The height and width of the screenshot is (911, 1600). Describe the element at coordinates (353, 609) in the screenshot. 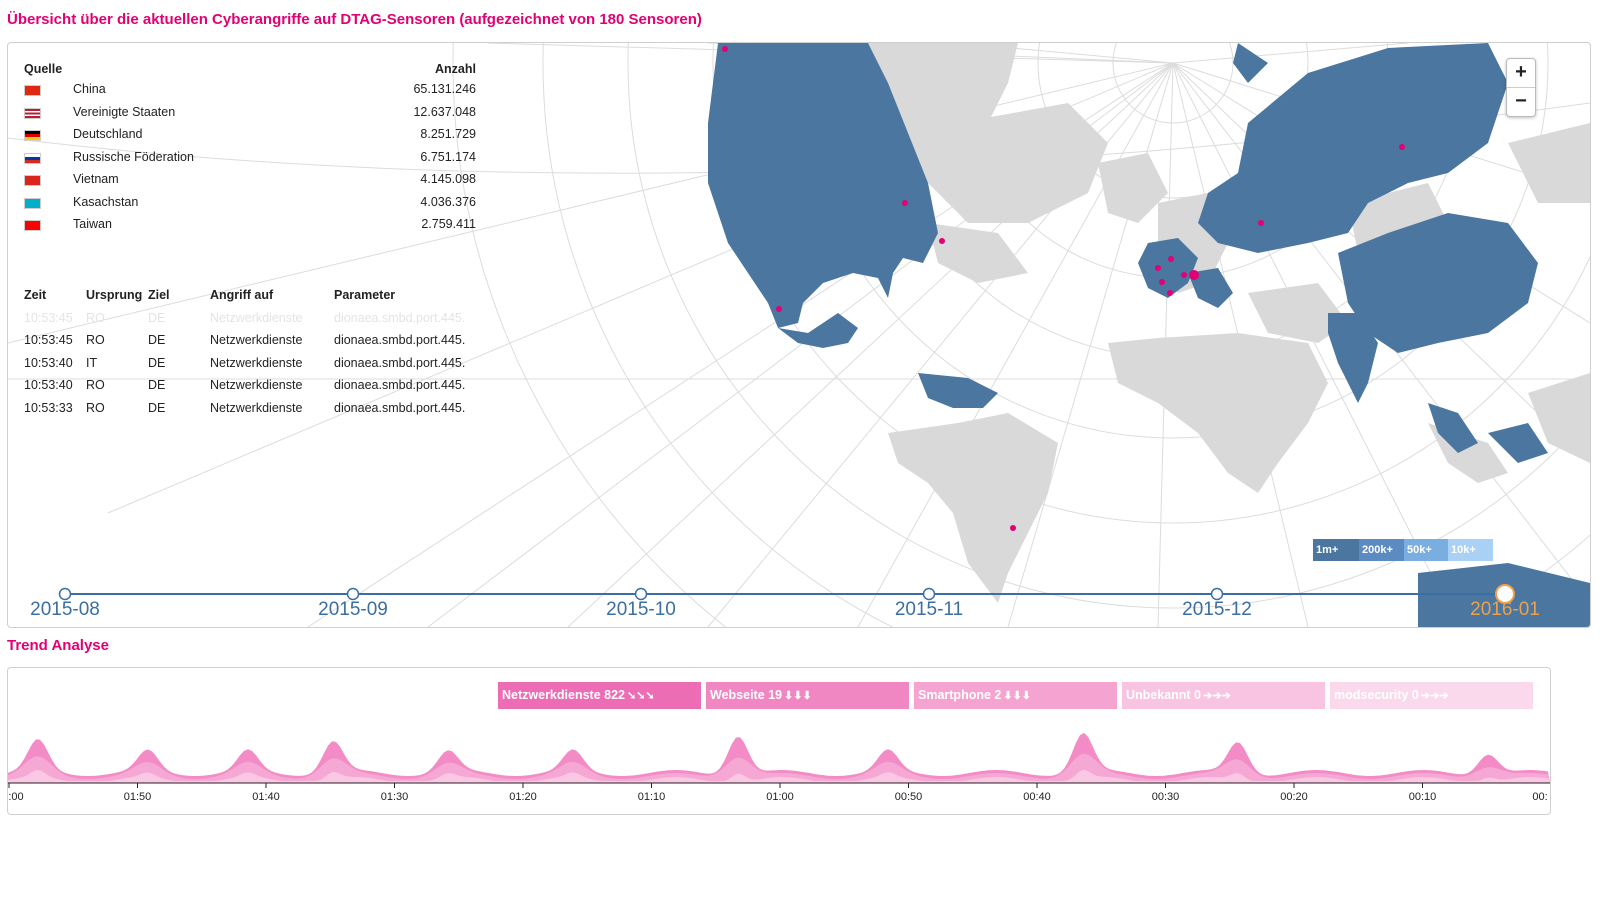

I see `timeline-label: 2015-09` at that location.